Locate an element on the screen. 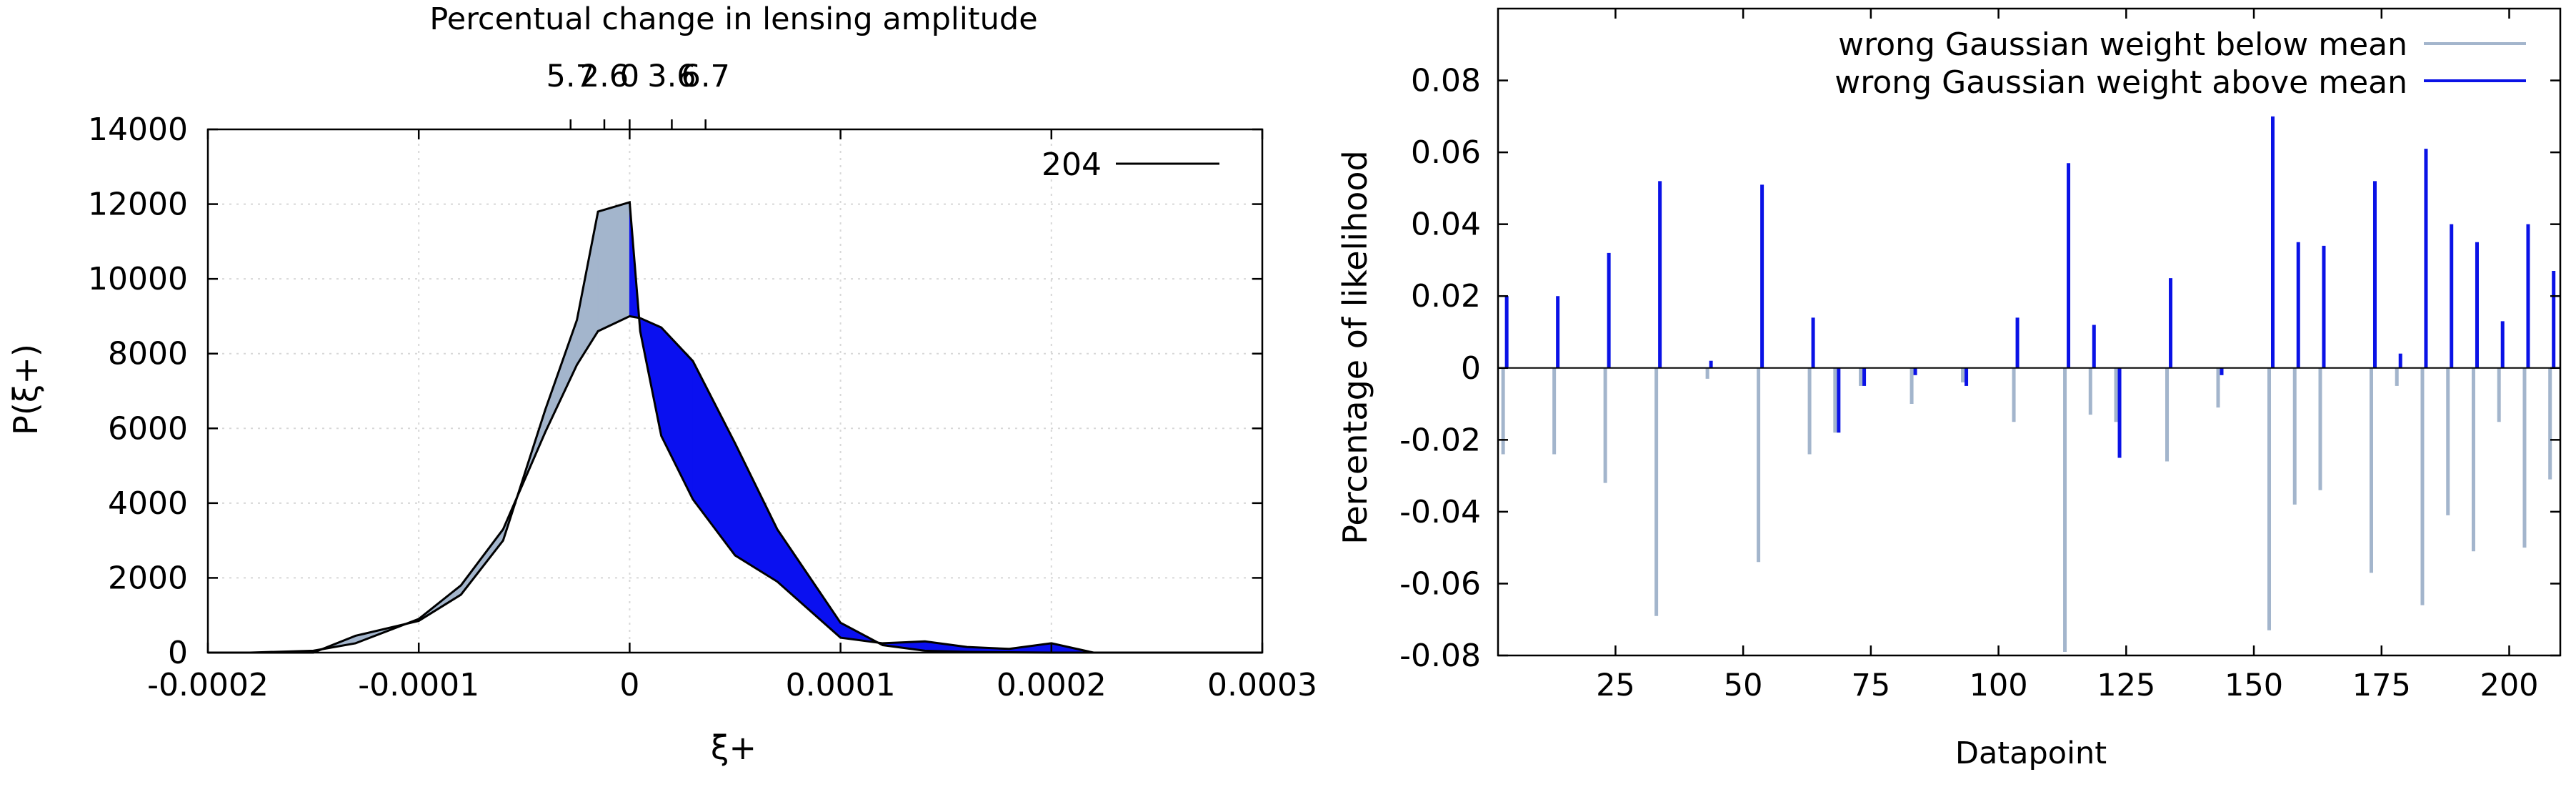 The width and height of the screenshot is (2576, 787). left-y-axis-label: P(ξ+) is located at coordinates (25, 389).